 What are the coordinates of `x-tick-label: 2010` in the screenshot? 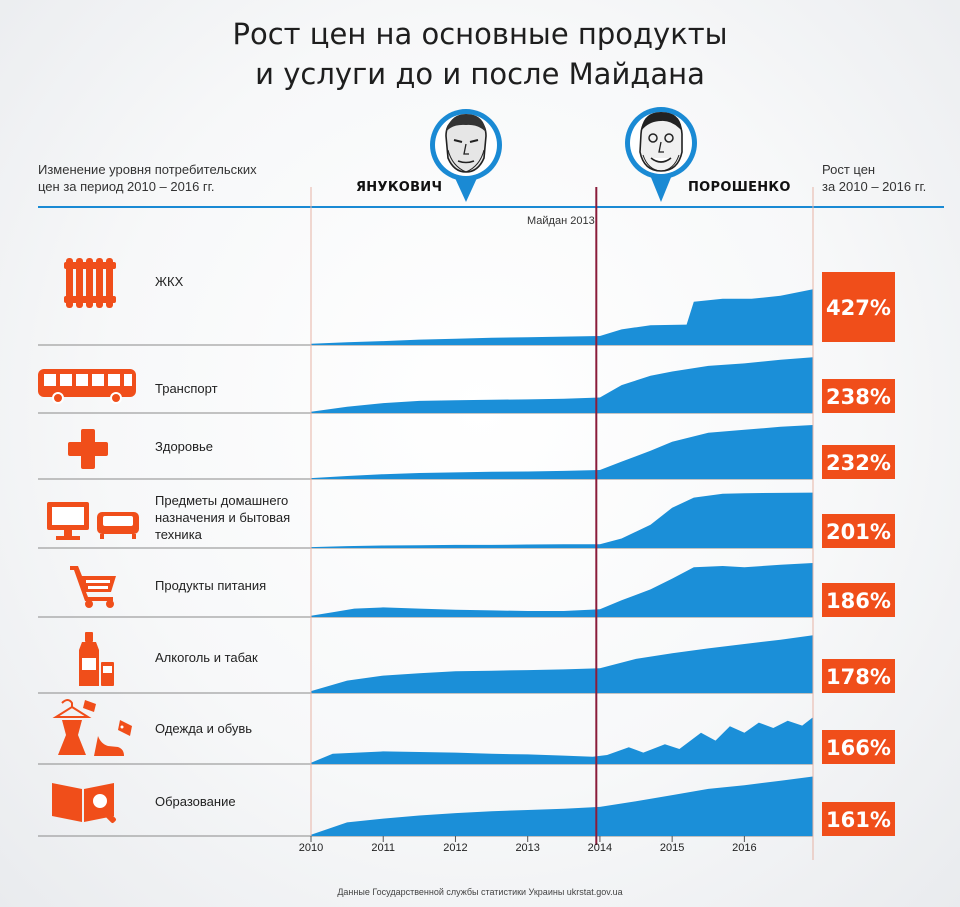 It's located at (311, 848).